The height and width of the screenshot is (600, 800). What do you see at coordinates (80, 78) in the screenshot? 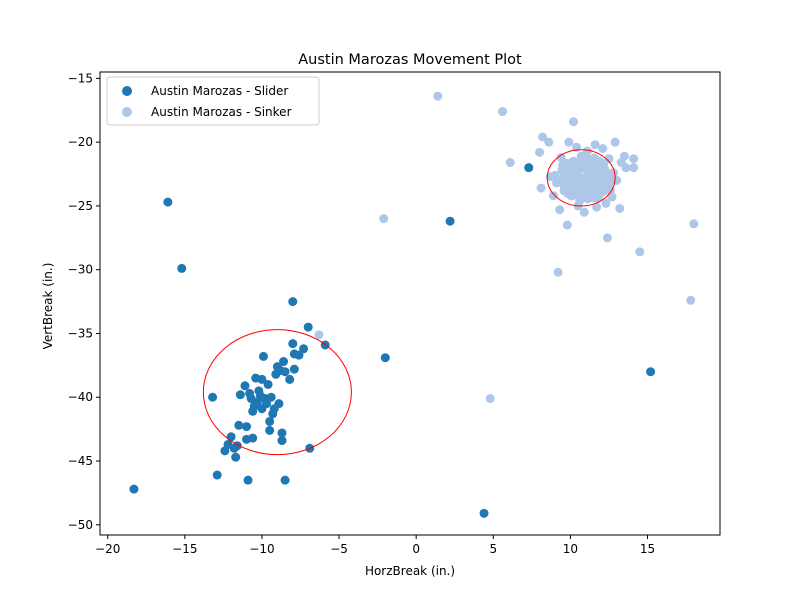
I see `y-tick-label: −15` at bounding box center [80, 78].